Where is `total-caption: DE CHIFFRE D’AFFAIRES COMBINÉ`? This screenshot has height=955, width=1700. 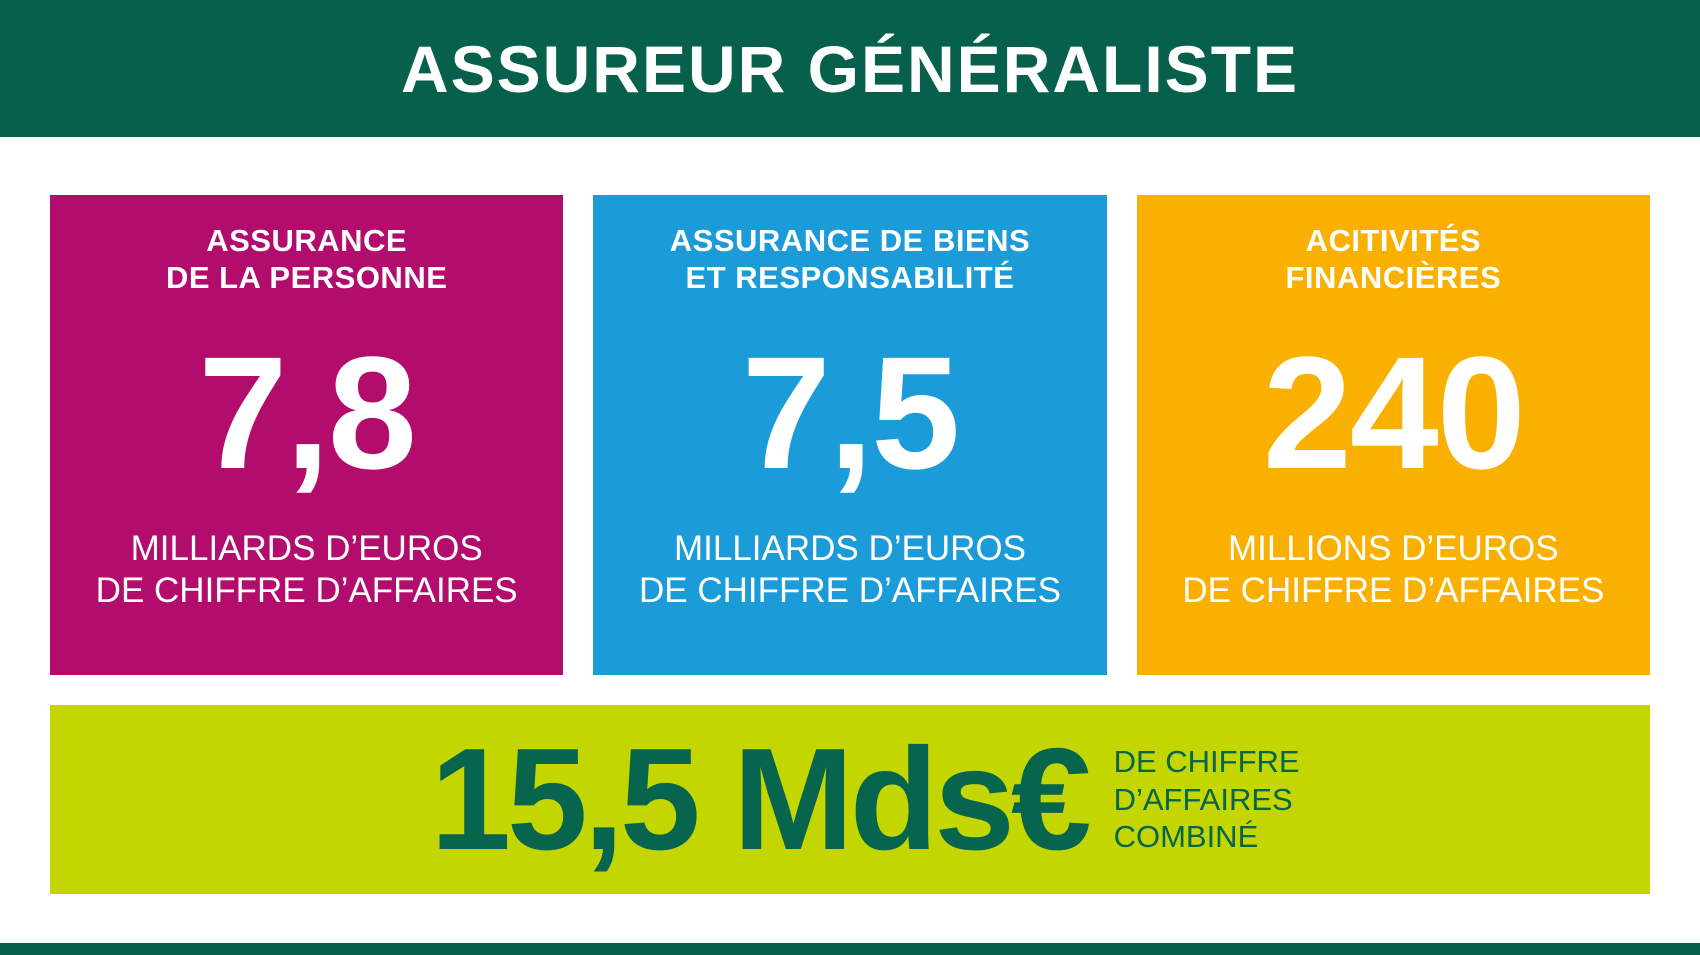
total-caption: DE CHIFFRE D’AFFAIRES COMBINÉ is located at coordinates (1207, 799).